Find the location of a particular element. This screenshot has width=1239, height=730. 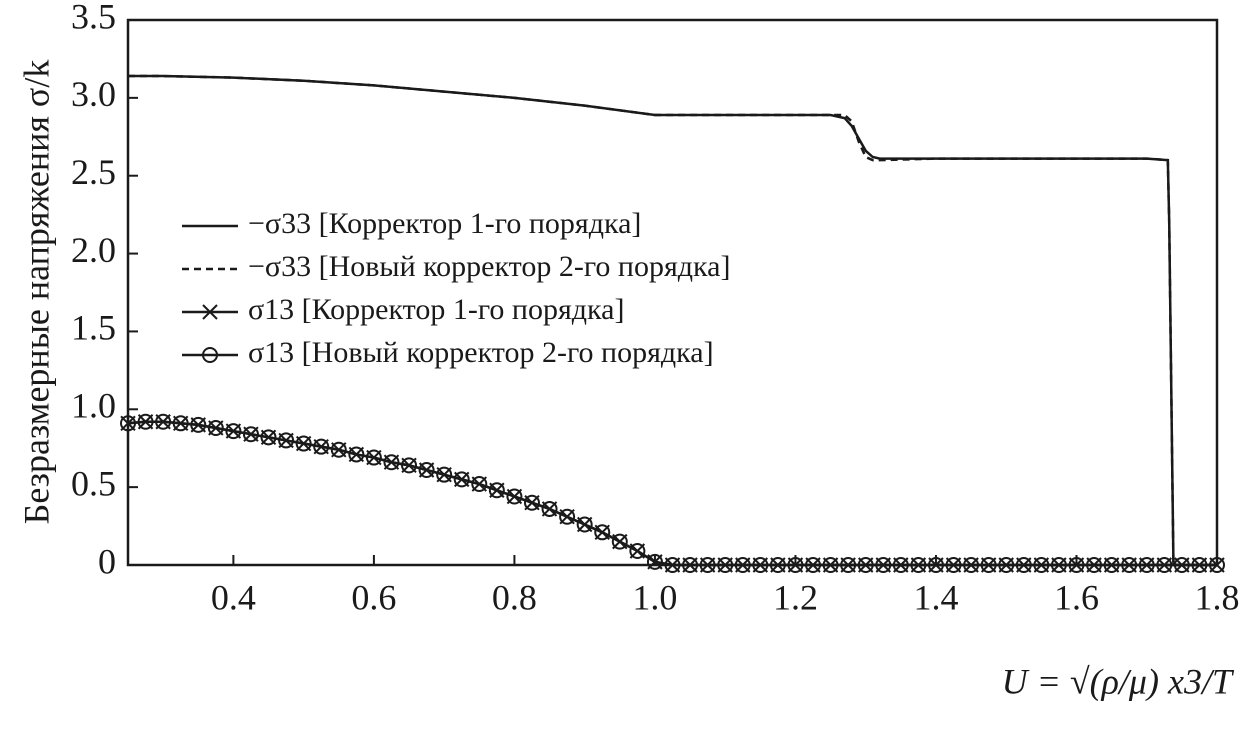

y-tick-label: 2.5 is located at coordinates (93, 172).